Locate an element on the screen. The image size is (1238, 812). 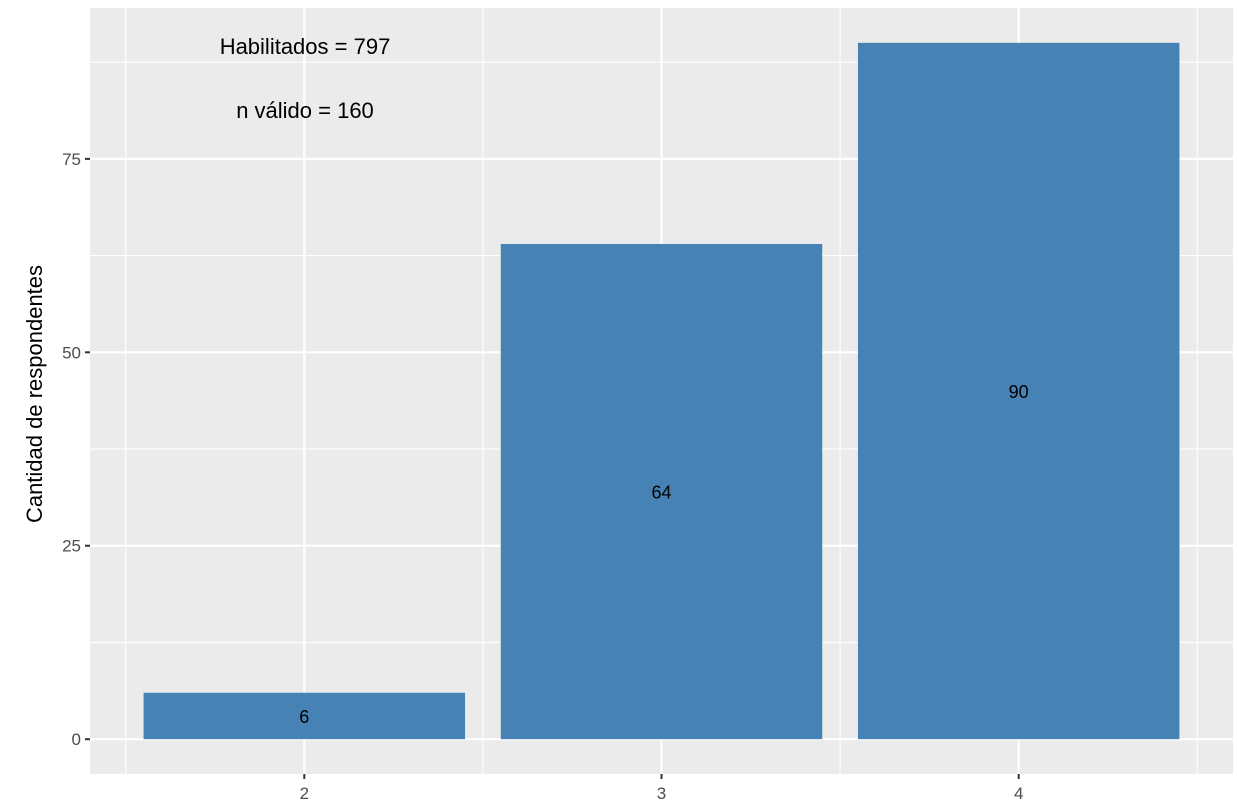
bar-data-label: 64 is located at coordinates (661, 493).